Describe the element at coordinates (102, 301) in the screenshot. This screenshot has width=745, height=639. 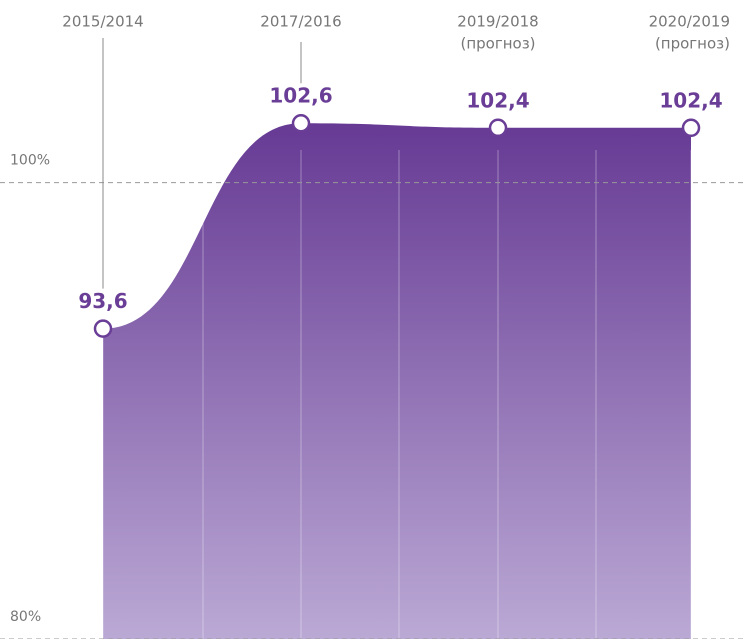
I see `value-label: 93,6` at that location.